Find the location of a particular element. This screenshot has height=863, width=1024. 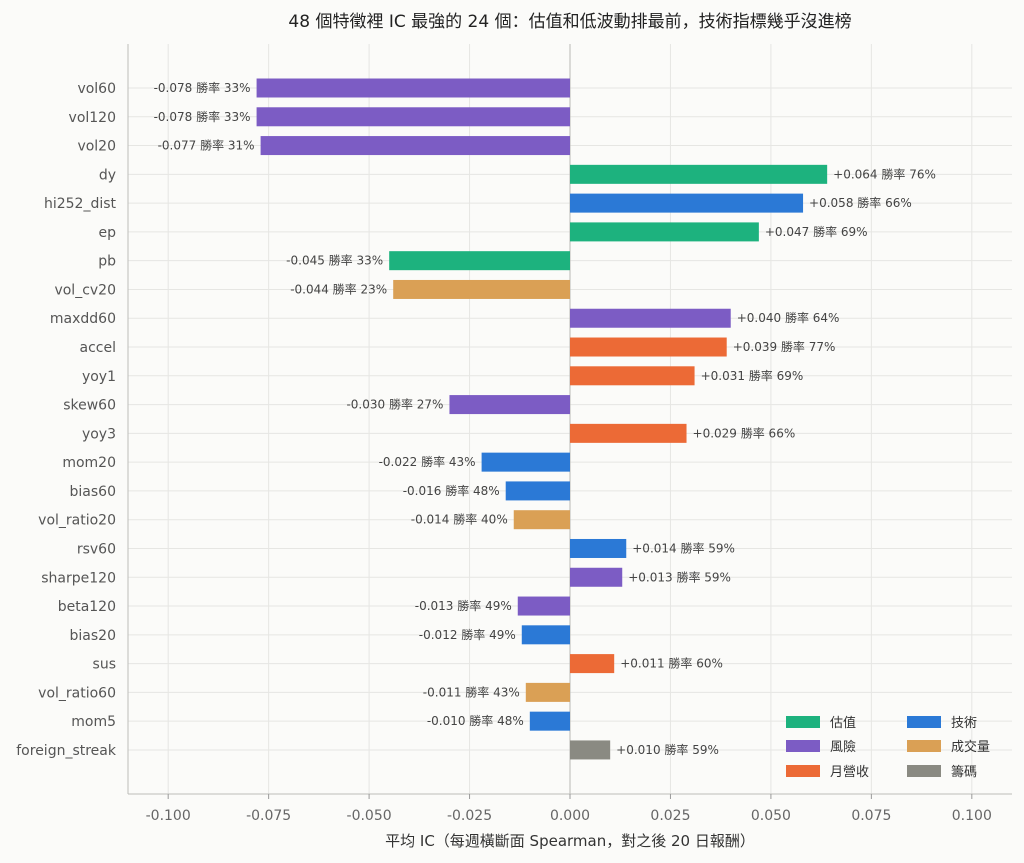

y-tick-label: accel is located at coordinates (98, 348).